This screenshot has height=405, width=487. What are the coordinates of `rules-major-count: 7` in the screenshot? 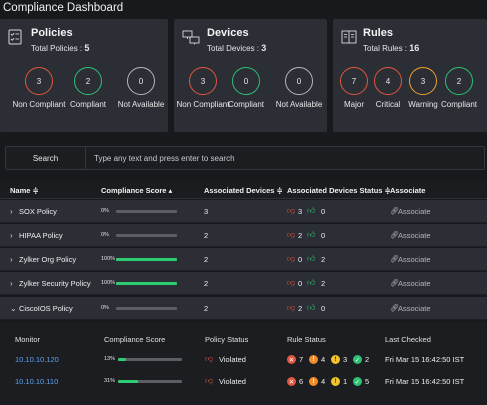 It's located at (354, 81).